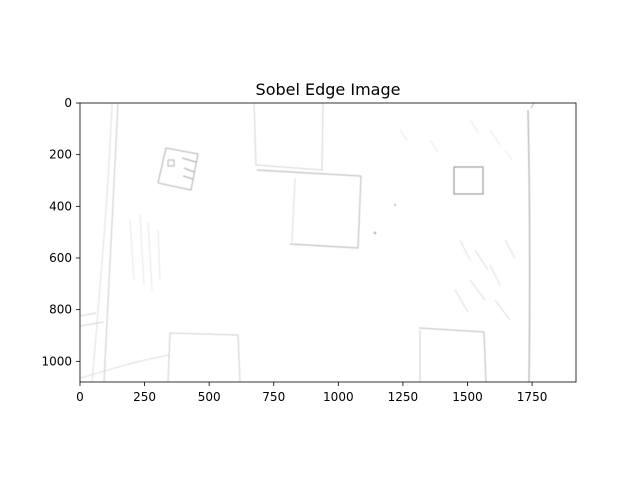 The height and width of the screenshot is (484, 640). What do you see at coordinates (467, 397) in the screenshot?
I see `x-tick-label: 1500` at bounding box center [467, 397].